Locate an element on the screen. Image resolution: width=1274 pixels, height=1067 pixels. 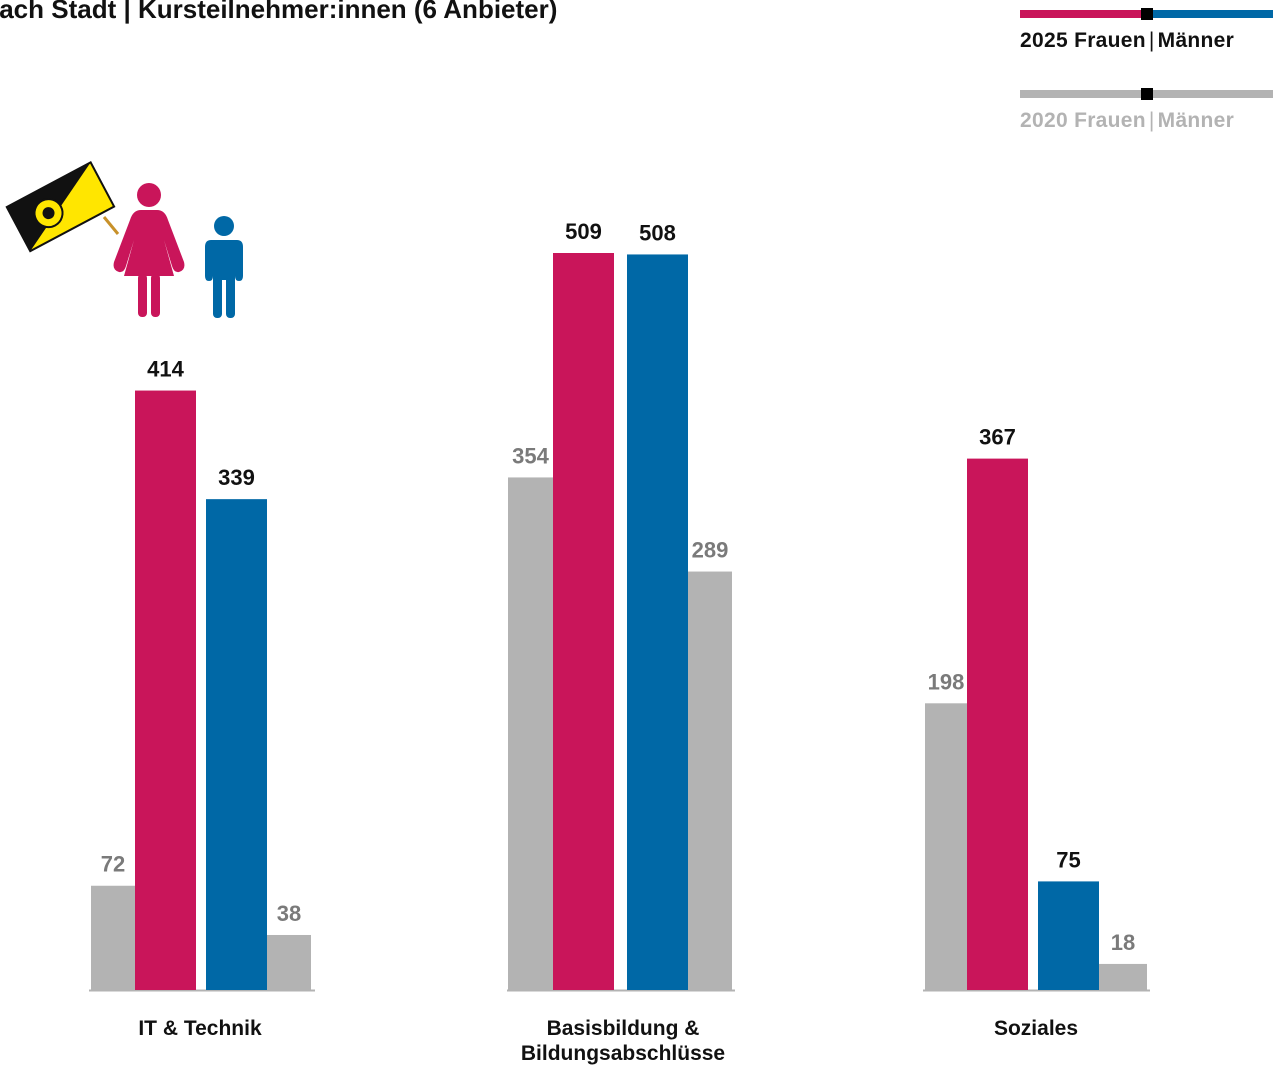
legend-2025-sep: | is located at coordinates (1151, 40).